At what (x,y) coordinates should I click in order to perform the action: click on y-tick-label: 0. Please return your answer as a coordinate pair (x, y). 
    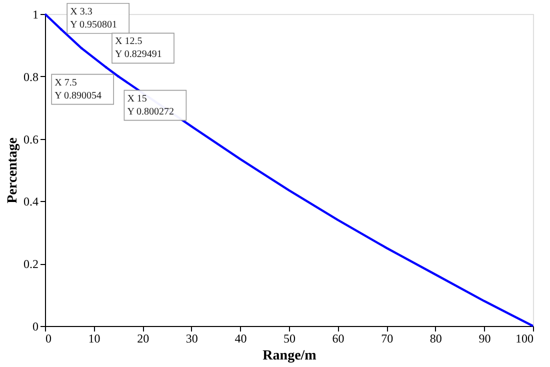
    Looking at the image, I should click on (35, 327).